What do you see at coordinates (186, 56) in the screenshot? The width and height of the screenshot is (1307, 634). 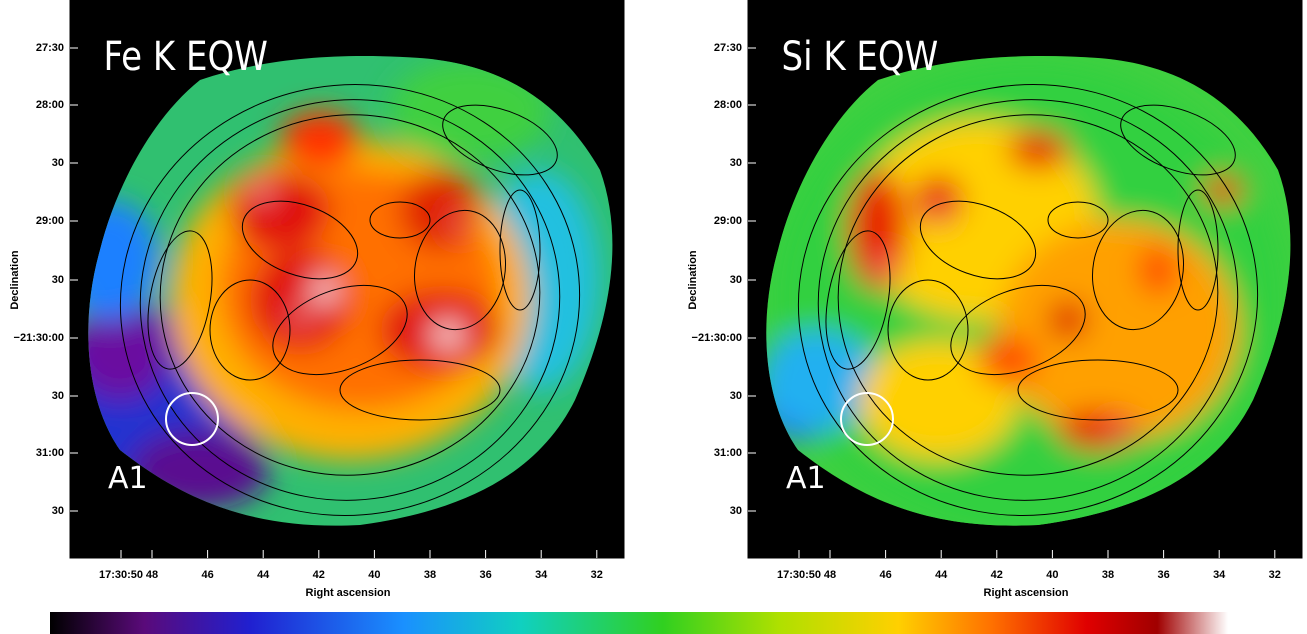 I see `panel-title: Fe K EQW` at bounding box center [186, 56].